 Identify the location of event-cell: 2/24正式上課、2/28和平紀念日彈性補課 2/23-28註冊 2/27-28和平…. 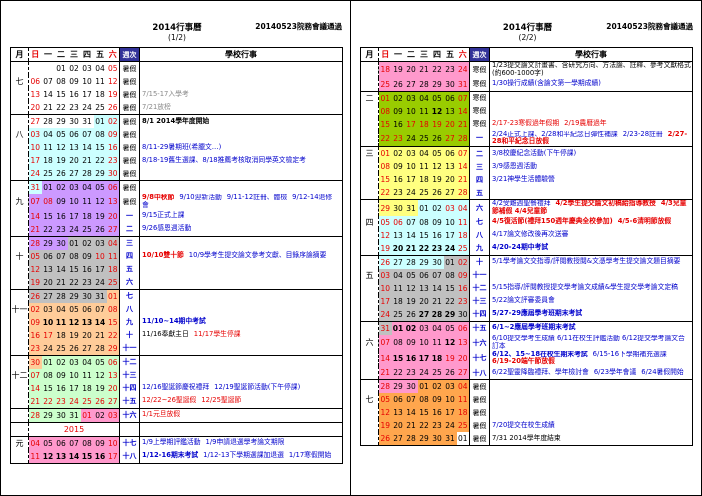
(591, 138).